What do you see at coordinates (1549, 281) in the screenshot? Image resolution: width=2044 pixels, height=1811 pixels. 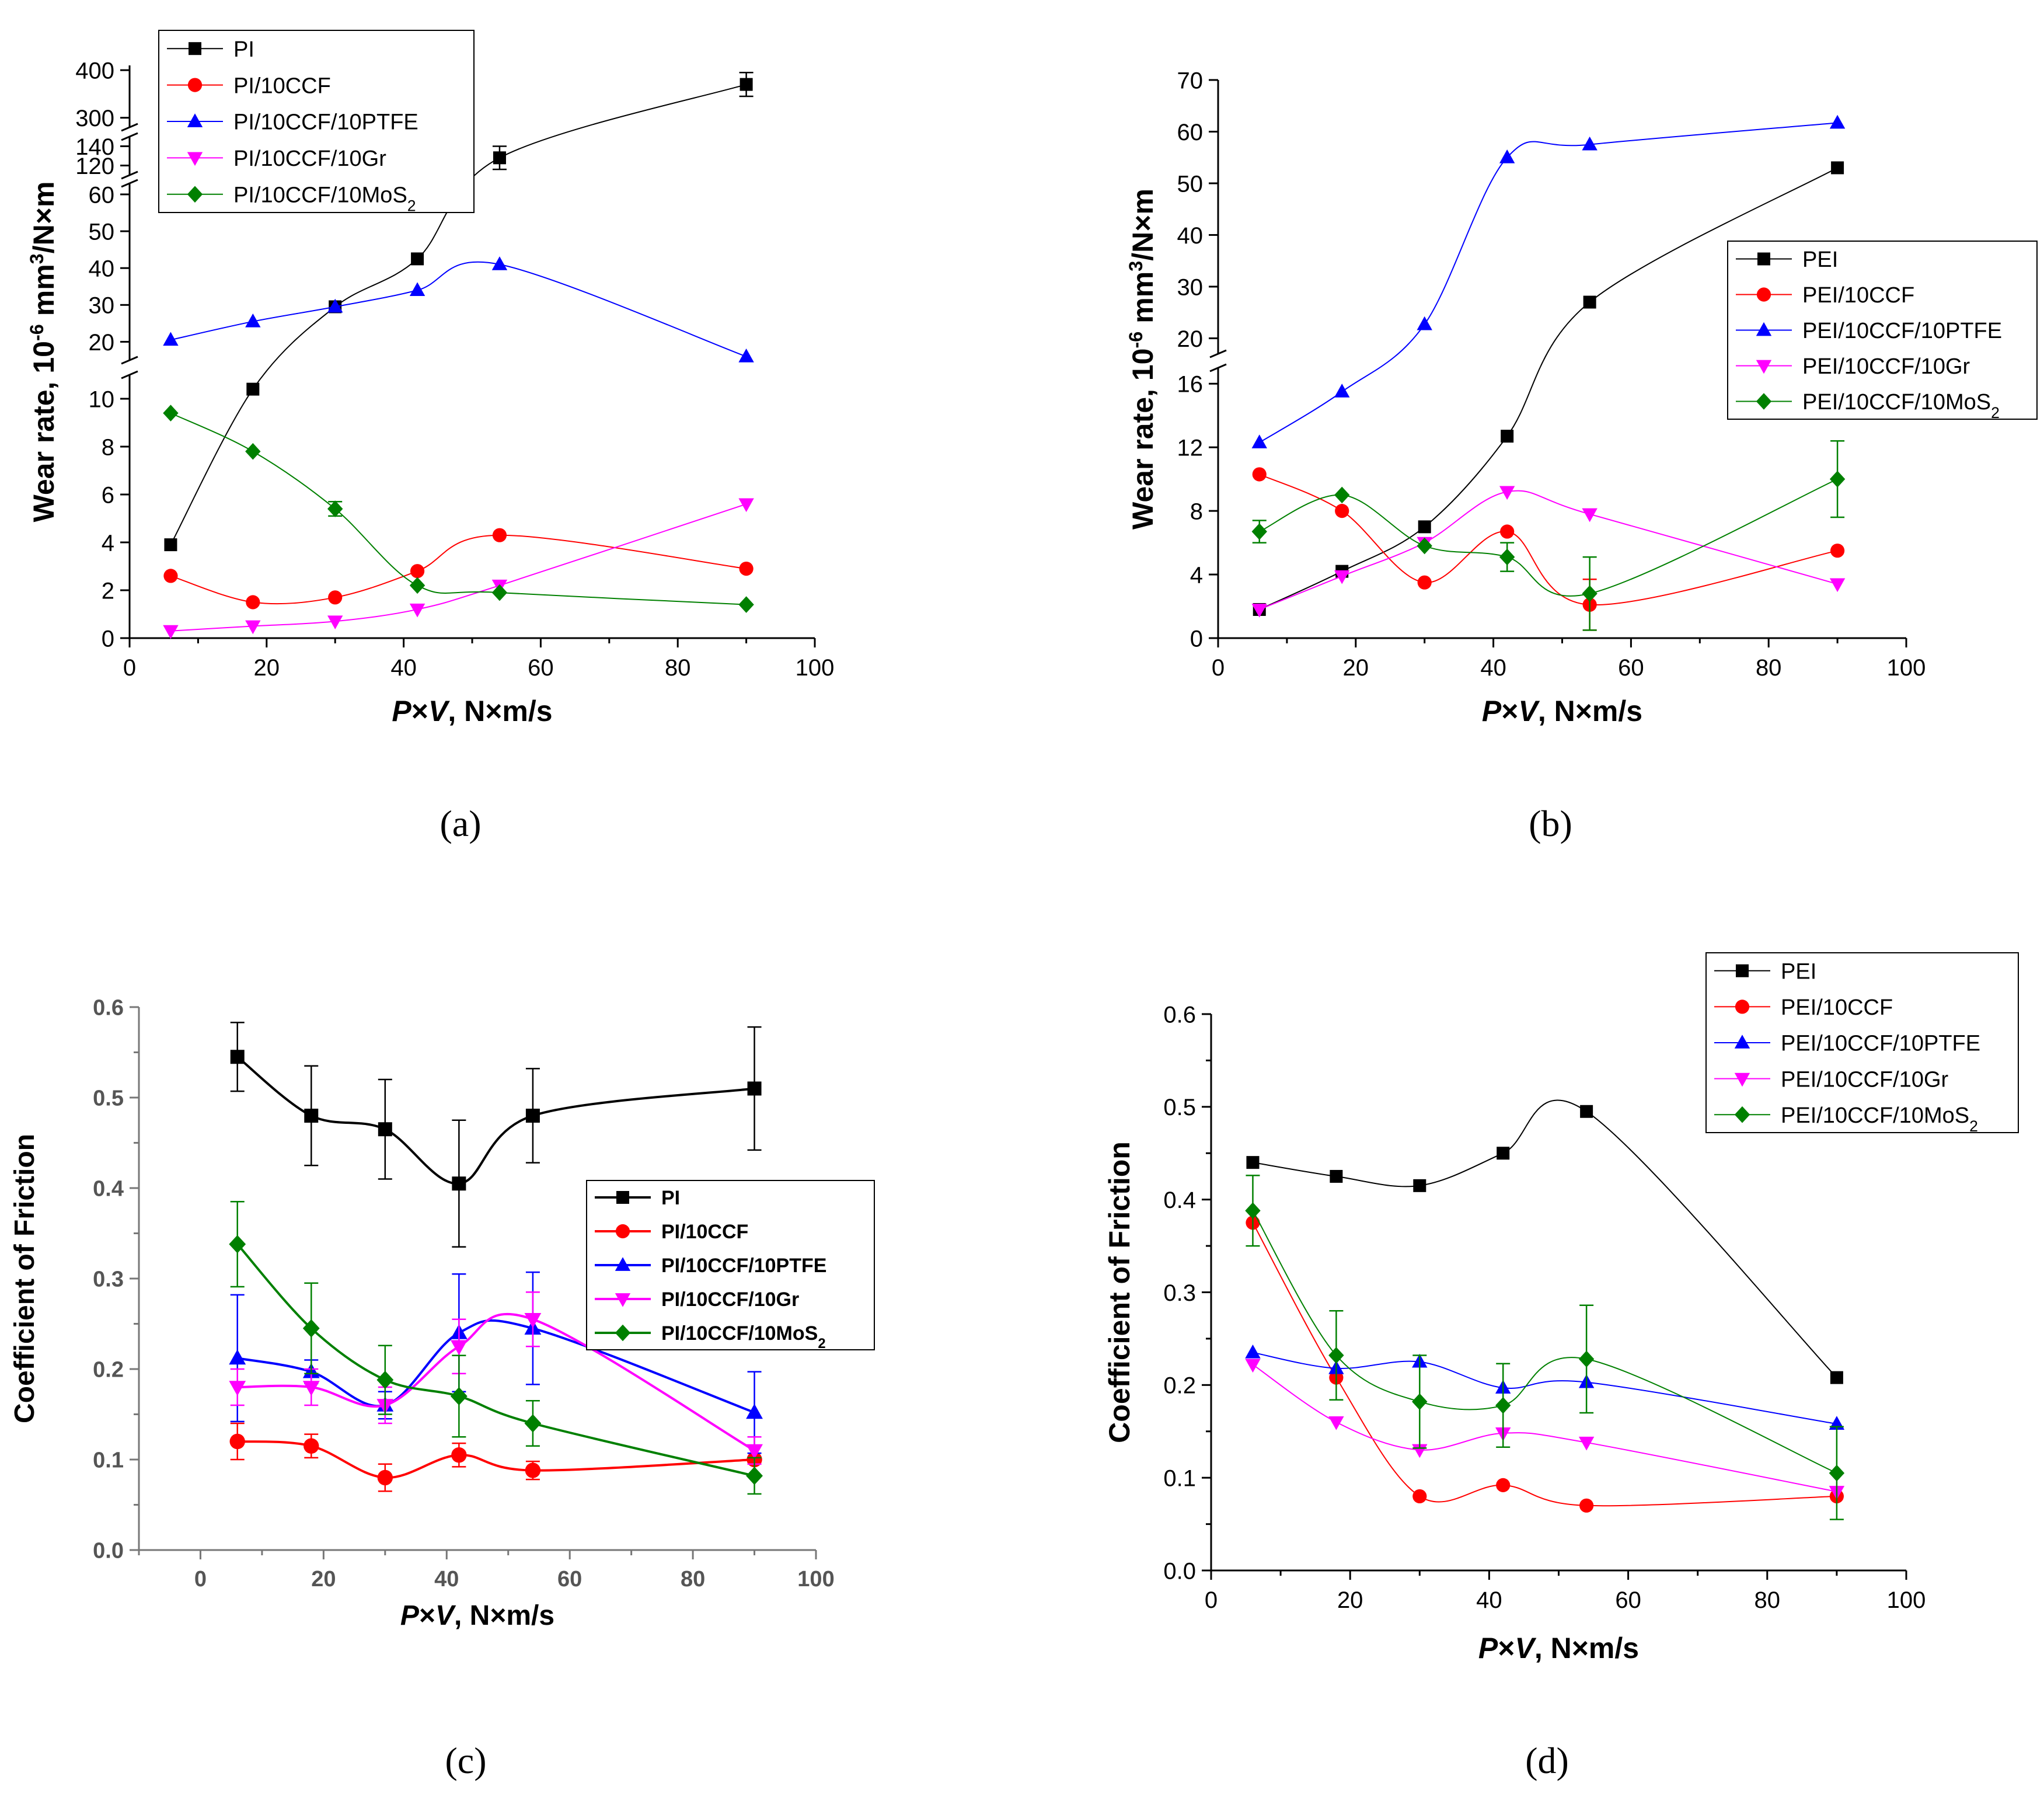 I see `series-pei-10ccf-10ptfe` at bounding box center [1549, 281].